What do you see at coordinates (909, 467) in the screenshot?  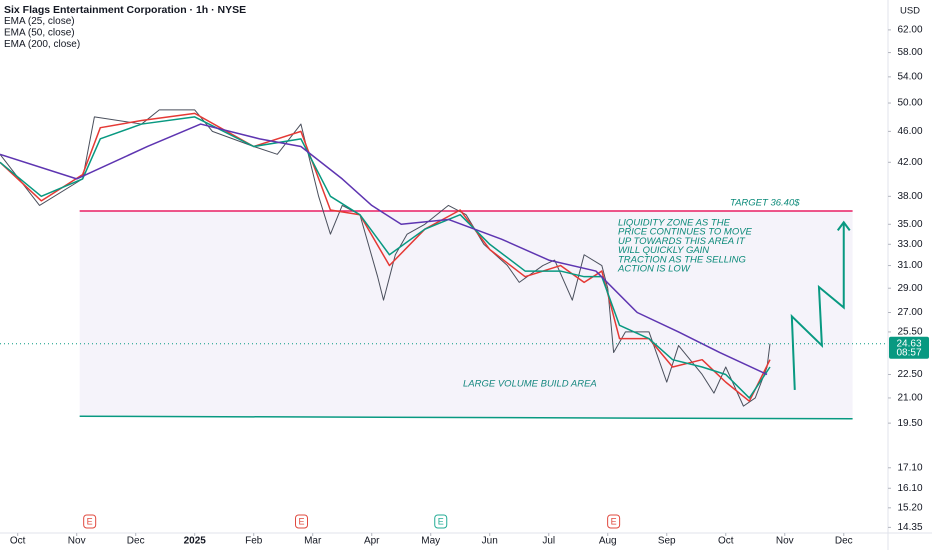 I see `y-tick-label: 17.10` at bounding box center [909, 467].